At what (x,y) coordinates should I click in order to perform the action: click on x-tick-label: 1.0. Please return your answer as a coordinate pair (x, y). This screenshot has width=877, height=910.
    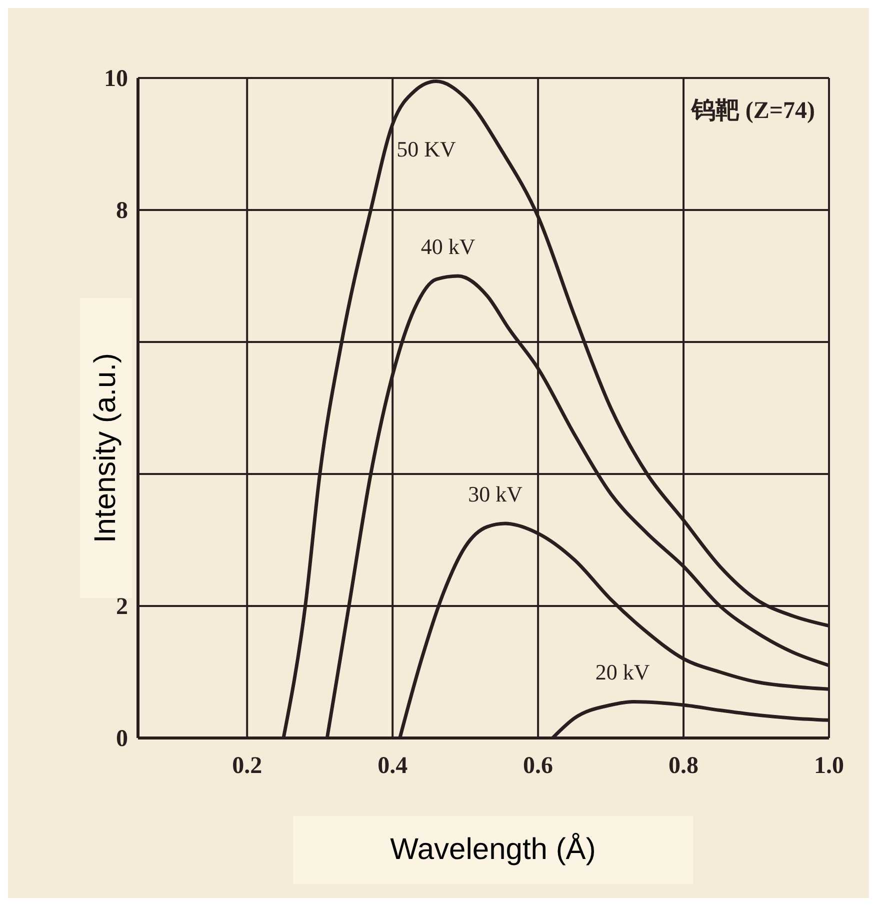
    Looking at the image, I should click on (829, 766).